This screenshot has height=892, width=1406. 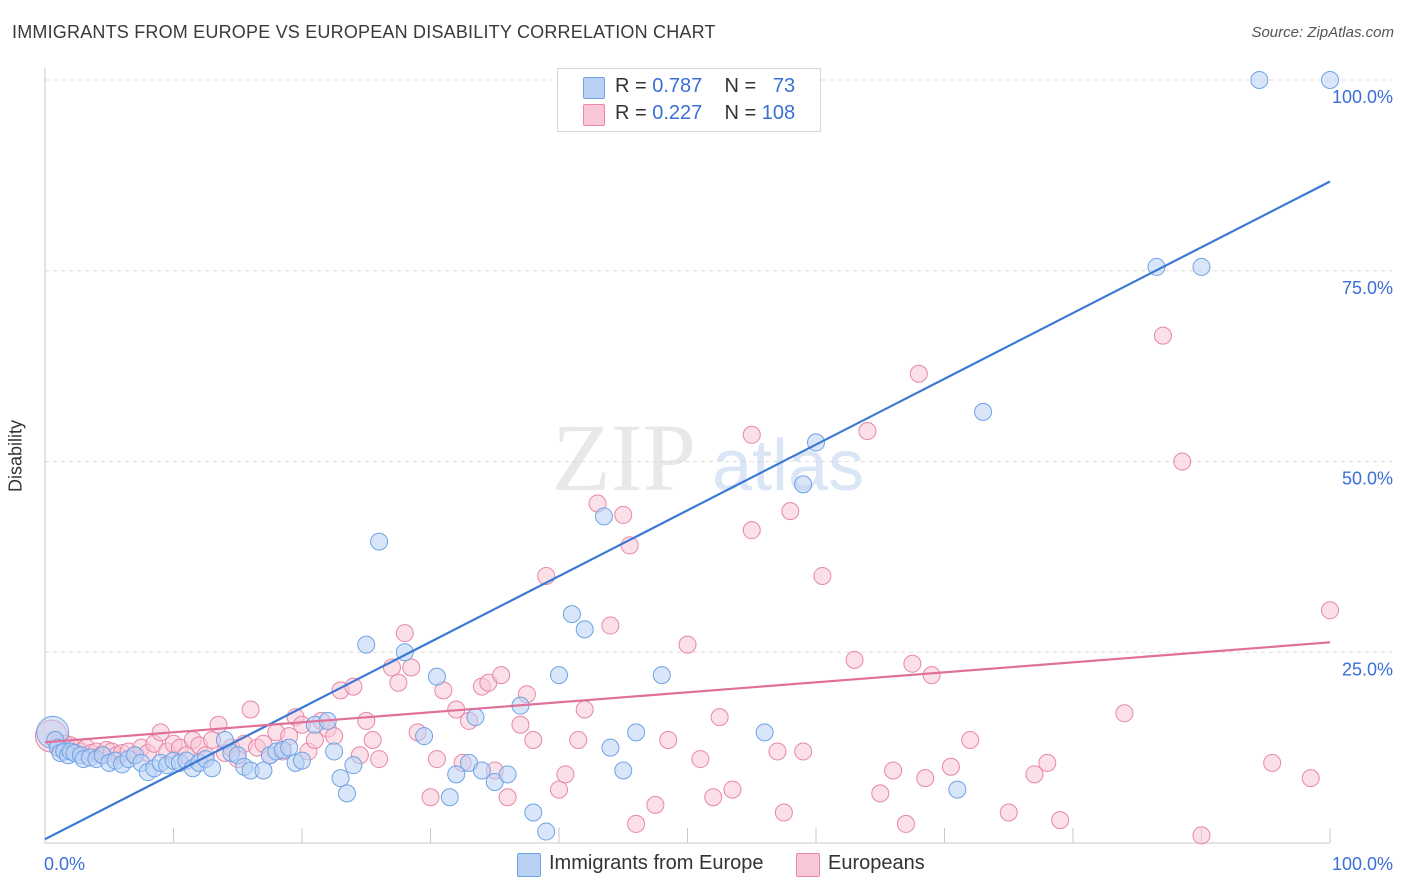 I want to click on y-axis-label: Disability, so click(x=15, y=456).